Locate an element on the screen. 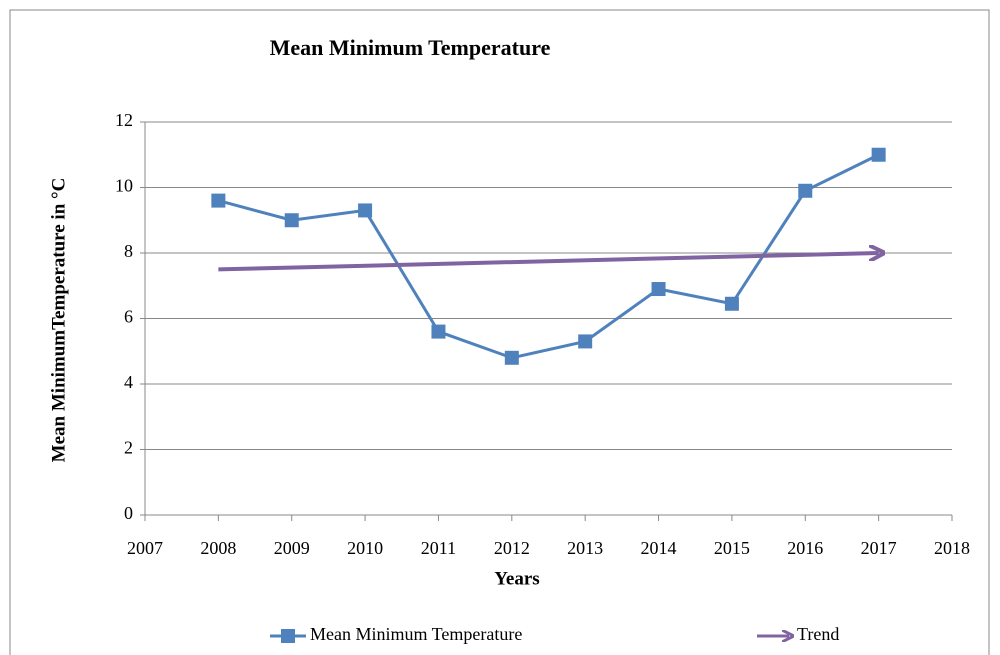 The image size is (1000, 655). legend-label: Mean Minimum Temperature is located at coordinates (416, 634).